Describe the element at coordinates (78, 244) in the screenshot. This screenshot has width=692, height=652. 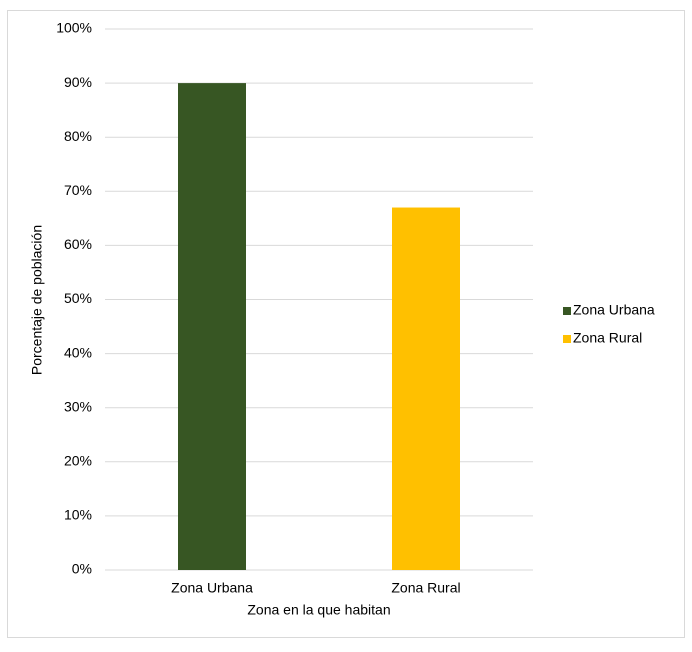
I see `y-tick-label: 60%` at that location.